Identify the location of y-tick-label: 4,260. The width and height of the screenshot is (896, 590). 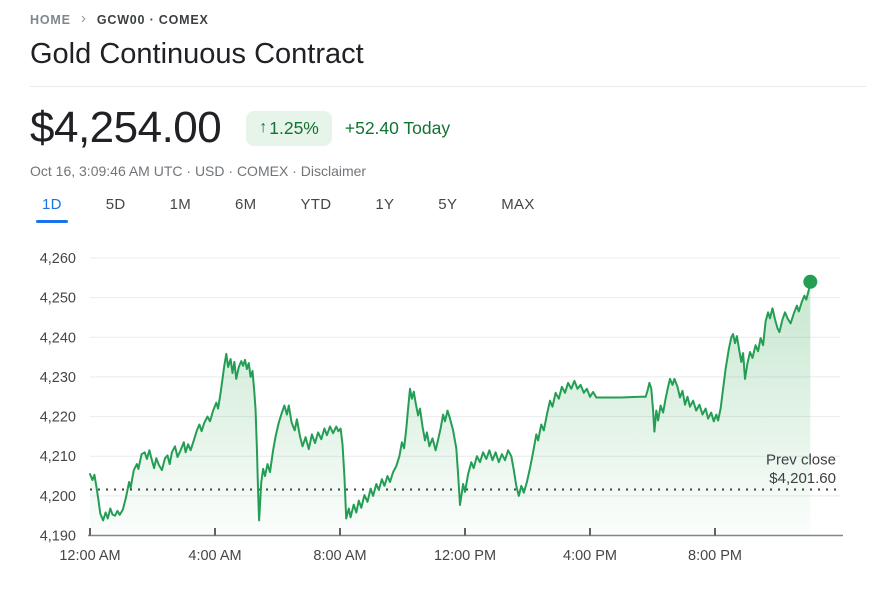
(58, 259).